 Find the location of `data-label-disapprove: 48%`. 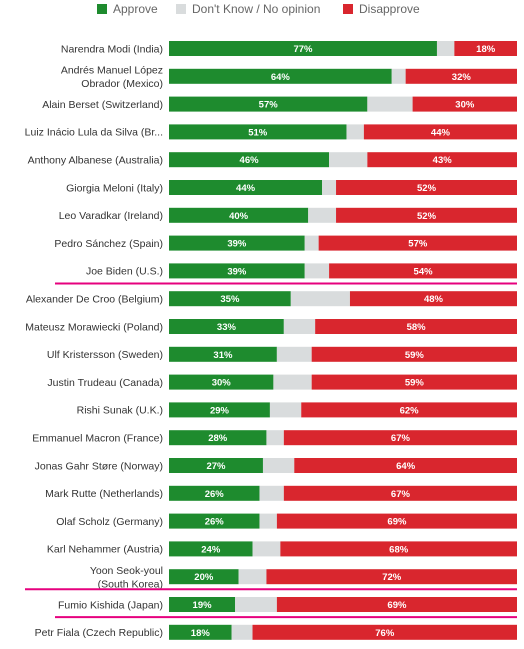

data-label-disapprove: 48% is located at coordinates (434, 299).